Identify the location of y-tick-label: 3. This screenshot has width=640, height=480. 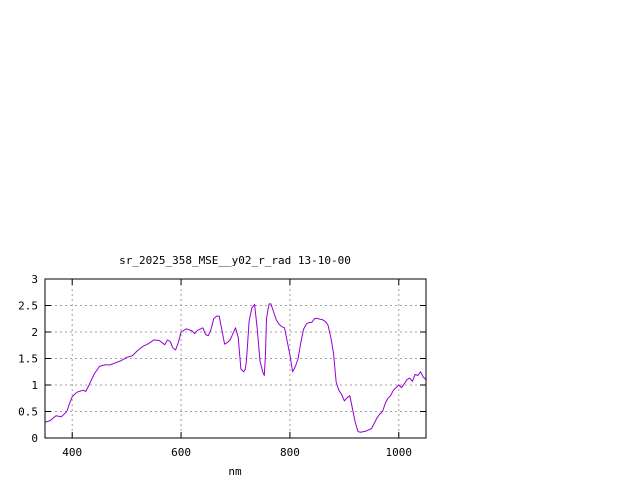
(34, 279).